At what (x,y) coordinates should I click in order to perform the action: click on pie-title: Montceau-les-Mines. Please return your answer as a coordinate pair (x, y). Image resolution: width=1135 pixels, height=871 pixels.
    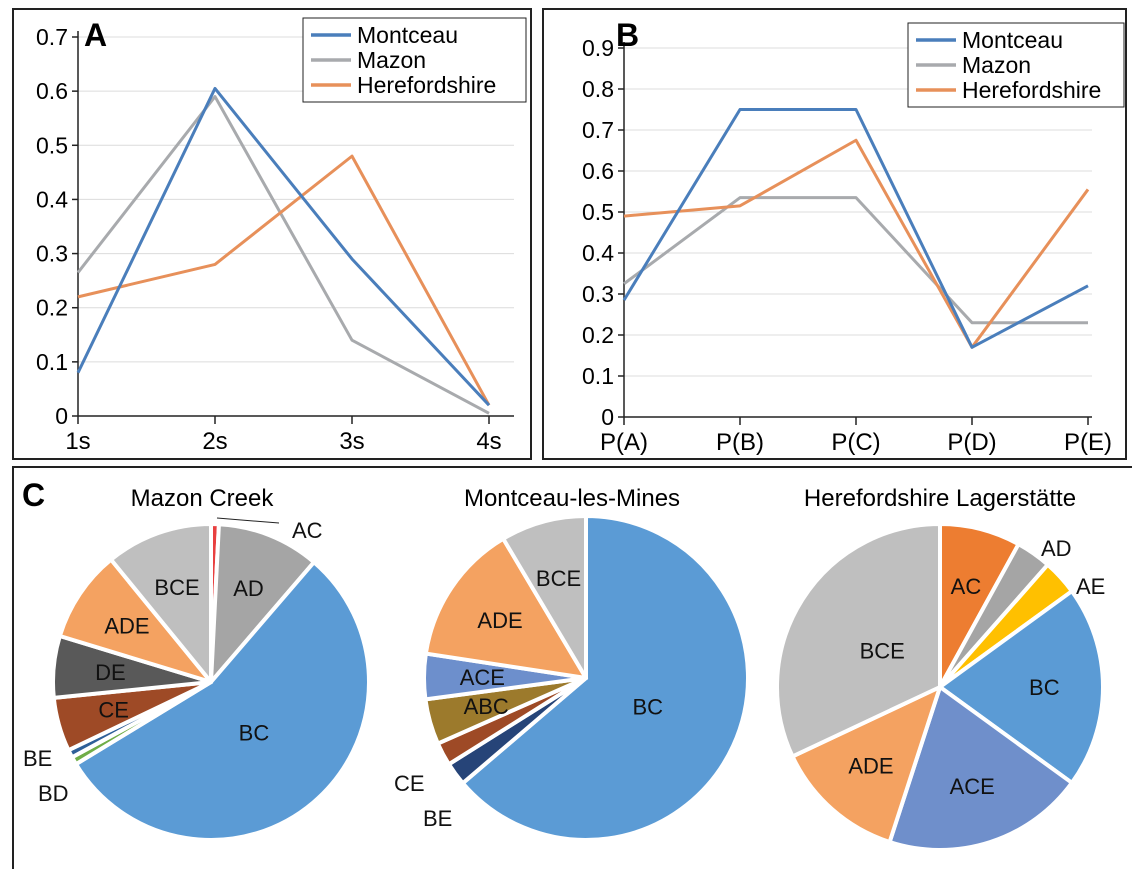
    Looking at the image, I should click on (572, 498).